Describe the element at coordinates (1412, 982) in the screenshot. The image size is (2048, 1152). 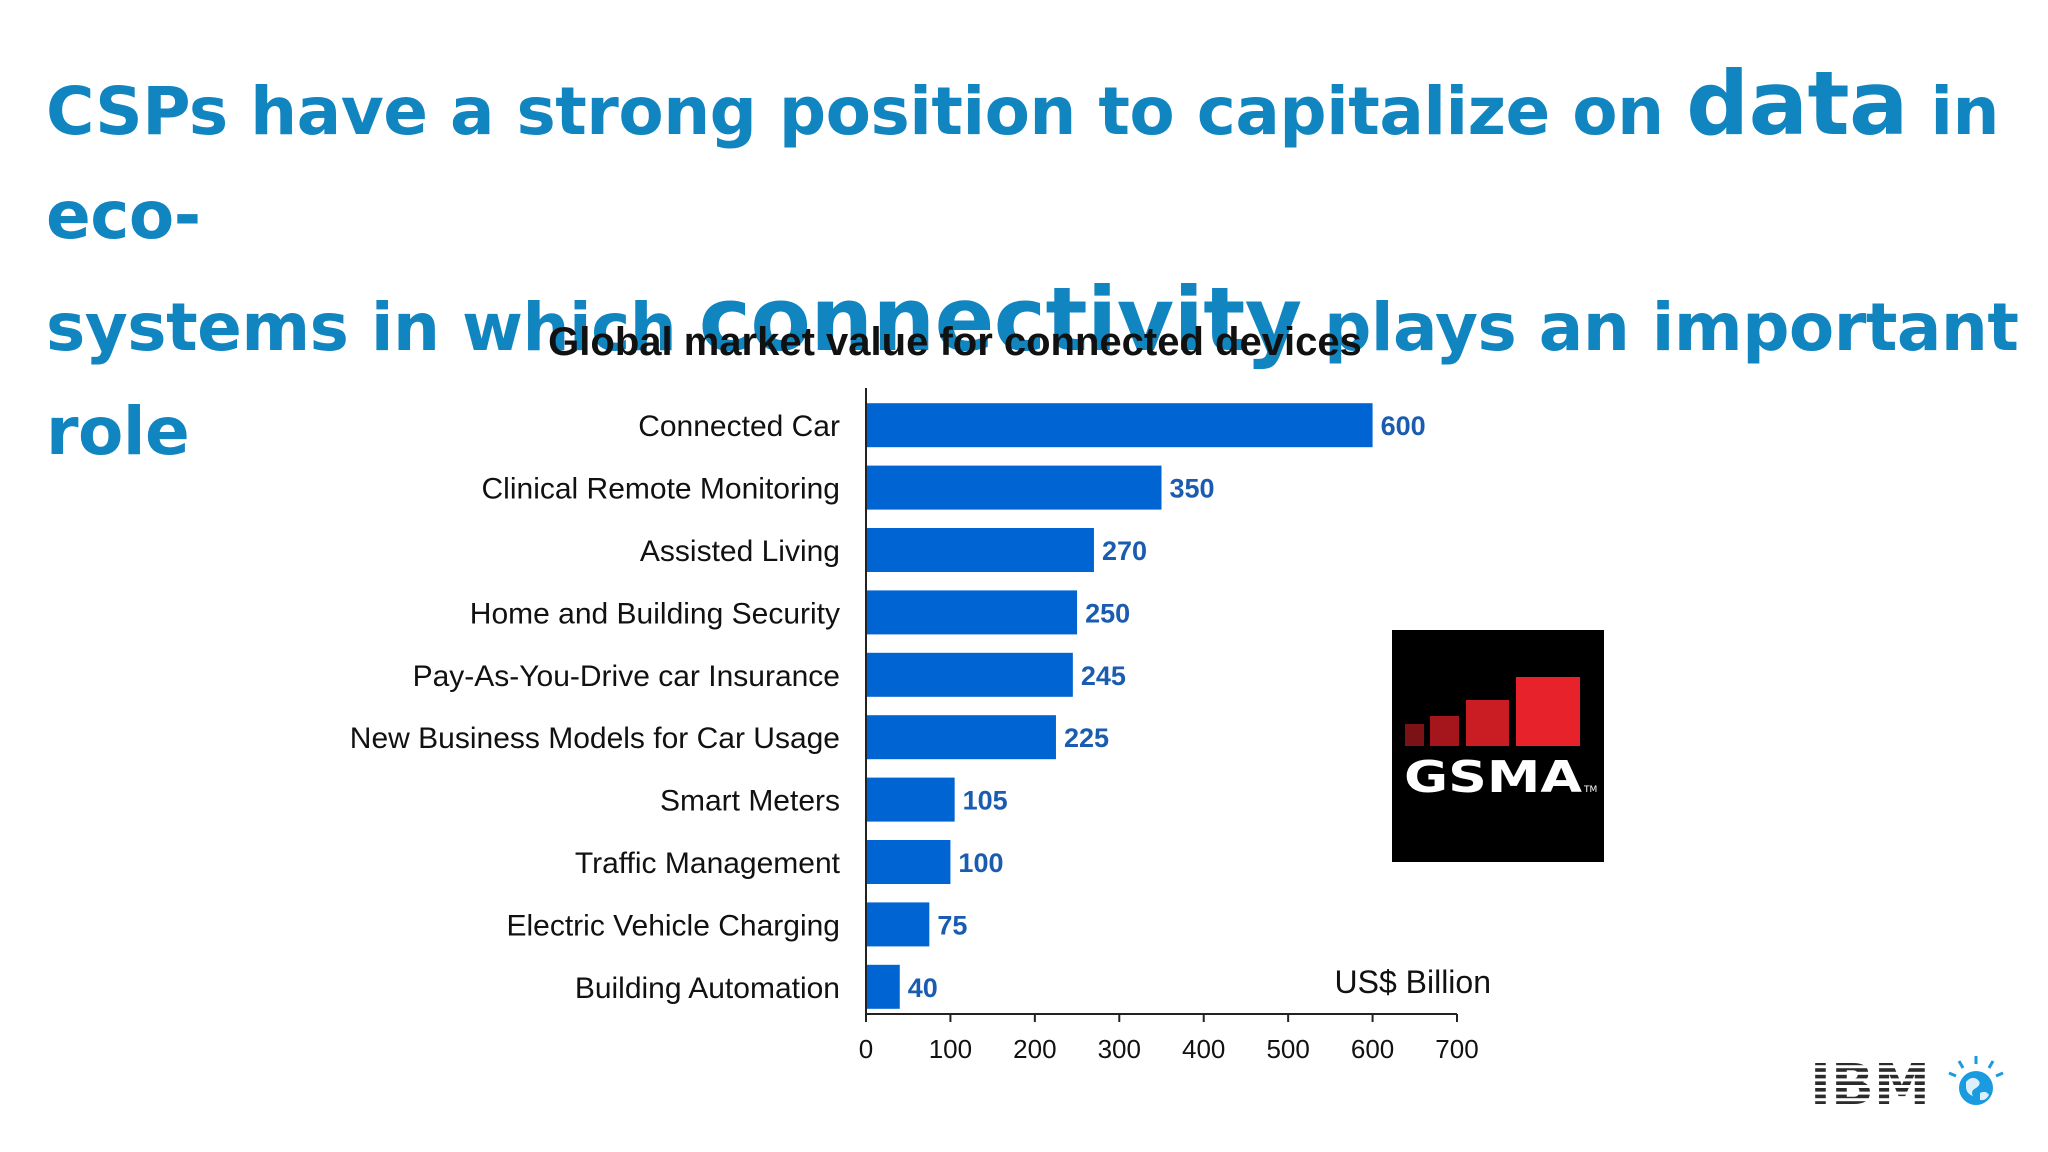
I see `chart-unit-label: US$ Billion` at that location.